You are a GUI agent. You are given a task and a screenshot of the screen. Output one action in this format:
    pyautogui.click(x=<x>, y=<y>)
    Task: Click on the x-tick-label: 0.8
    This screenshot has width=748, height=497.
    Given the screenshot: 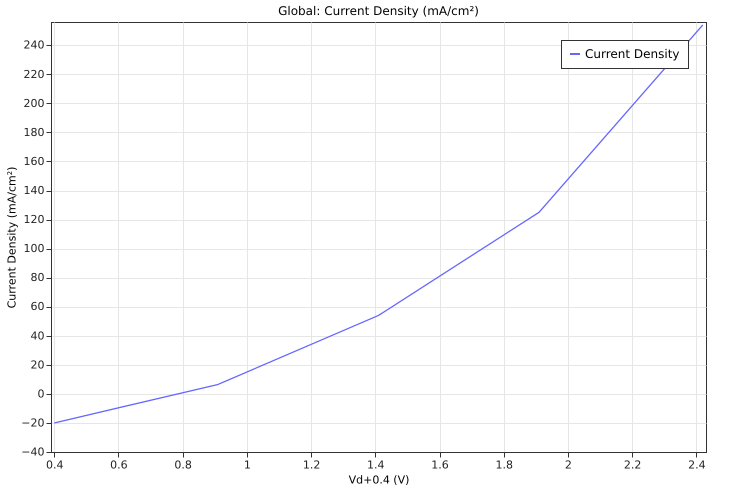 What is the action you would take?
    pyautogui.click(x=183, y=465)
    